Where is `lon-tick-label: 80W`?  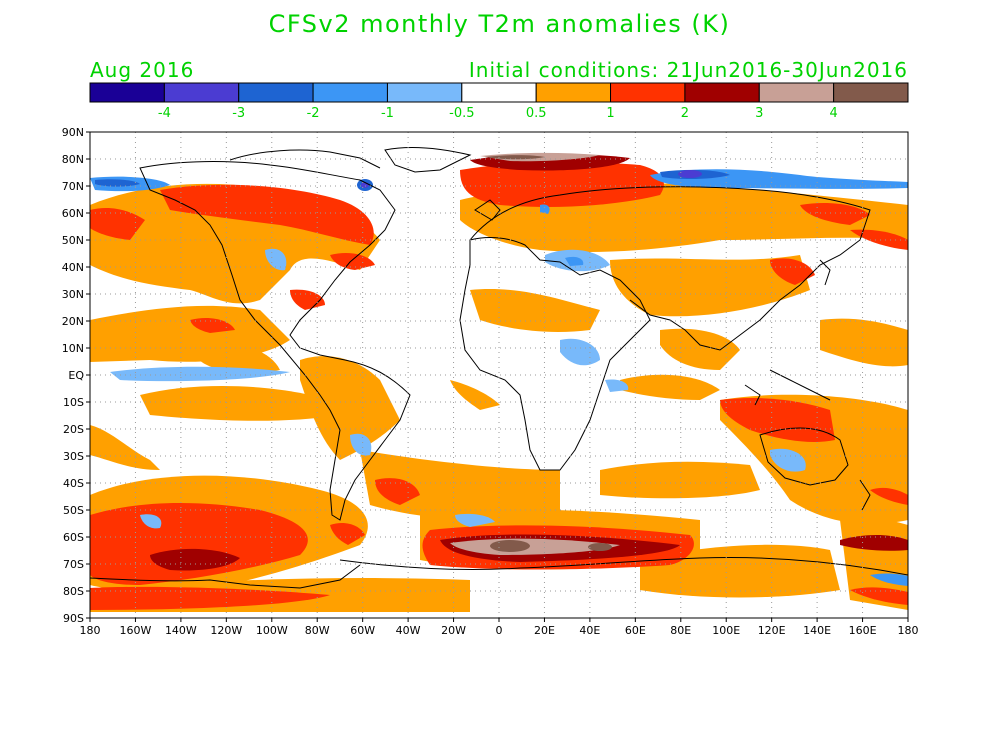 lon-tick-label: 80W is located at coordinates (317, 630).